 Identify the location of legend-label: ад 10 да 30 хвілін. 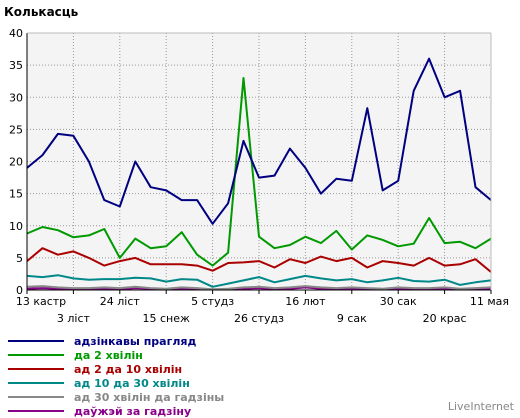
(132, 383).